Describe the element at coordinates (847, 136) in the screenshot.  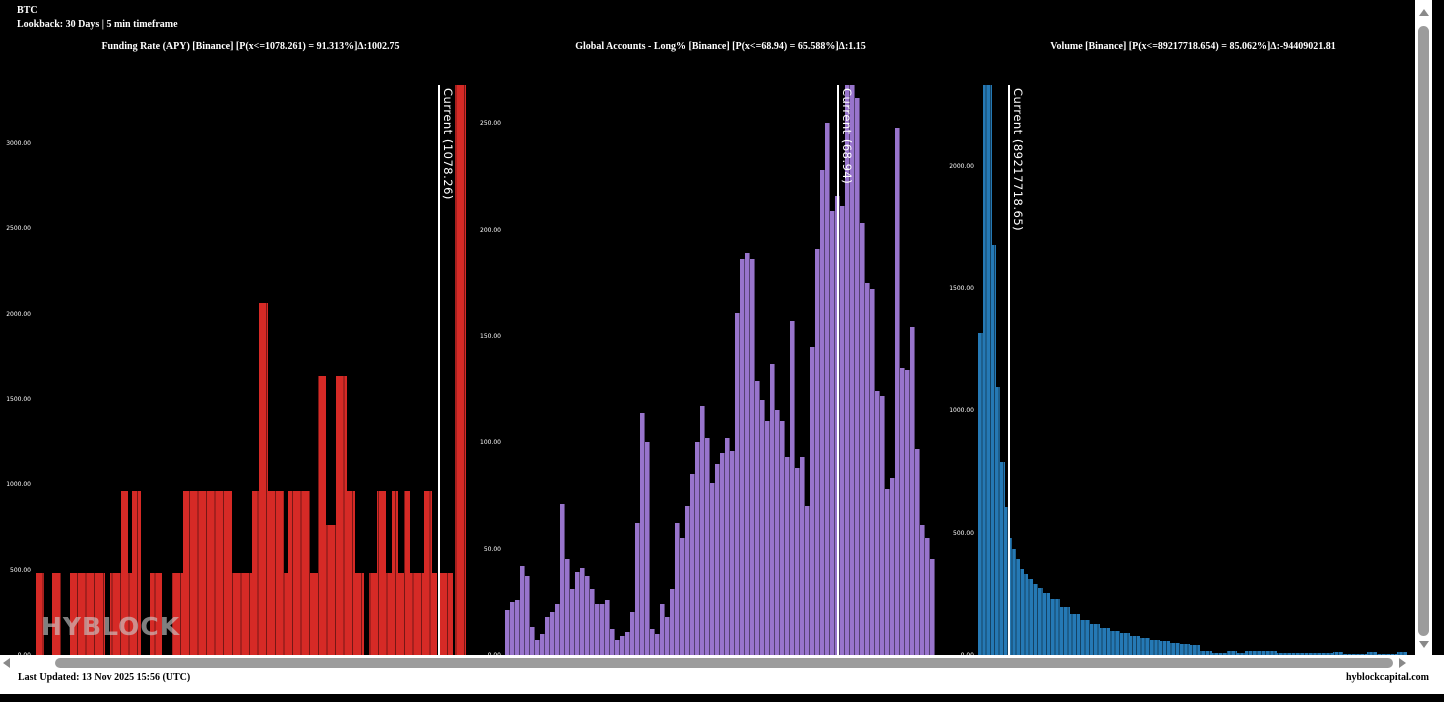
I see `current-marker-label-global-accounts: Current (68.94)` at that location.